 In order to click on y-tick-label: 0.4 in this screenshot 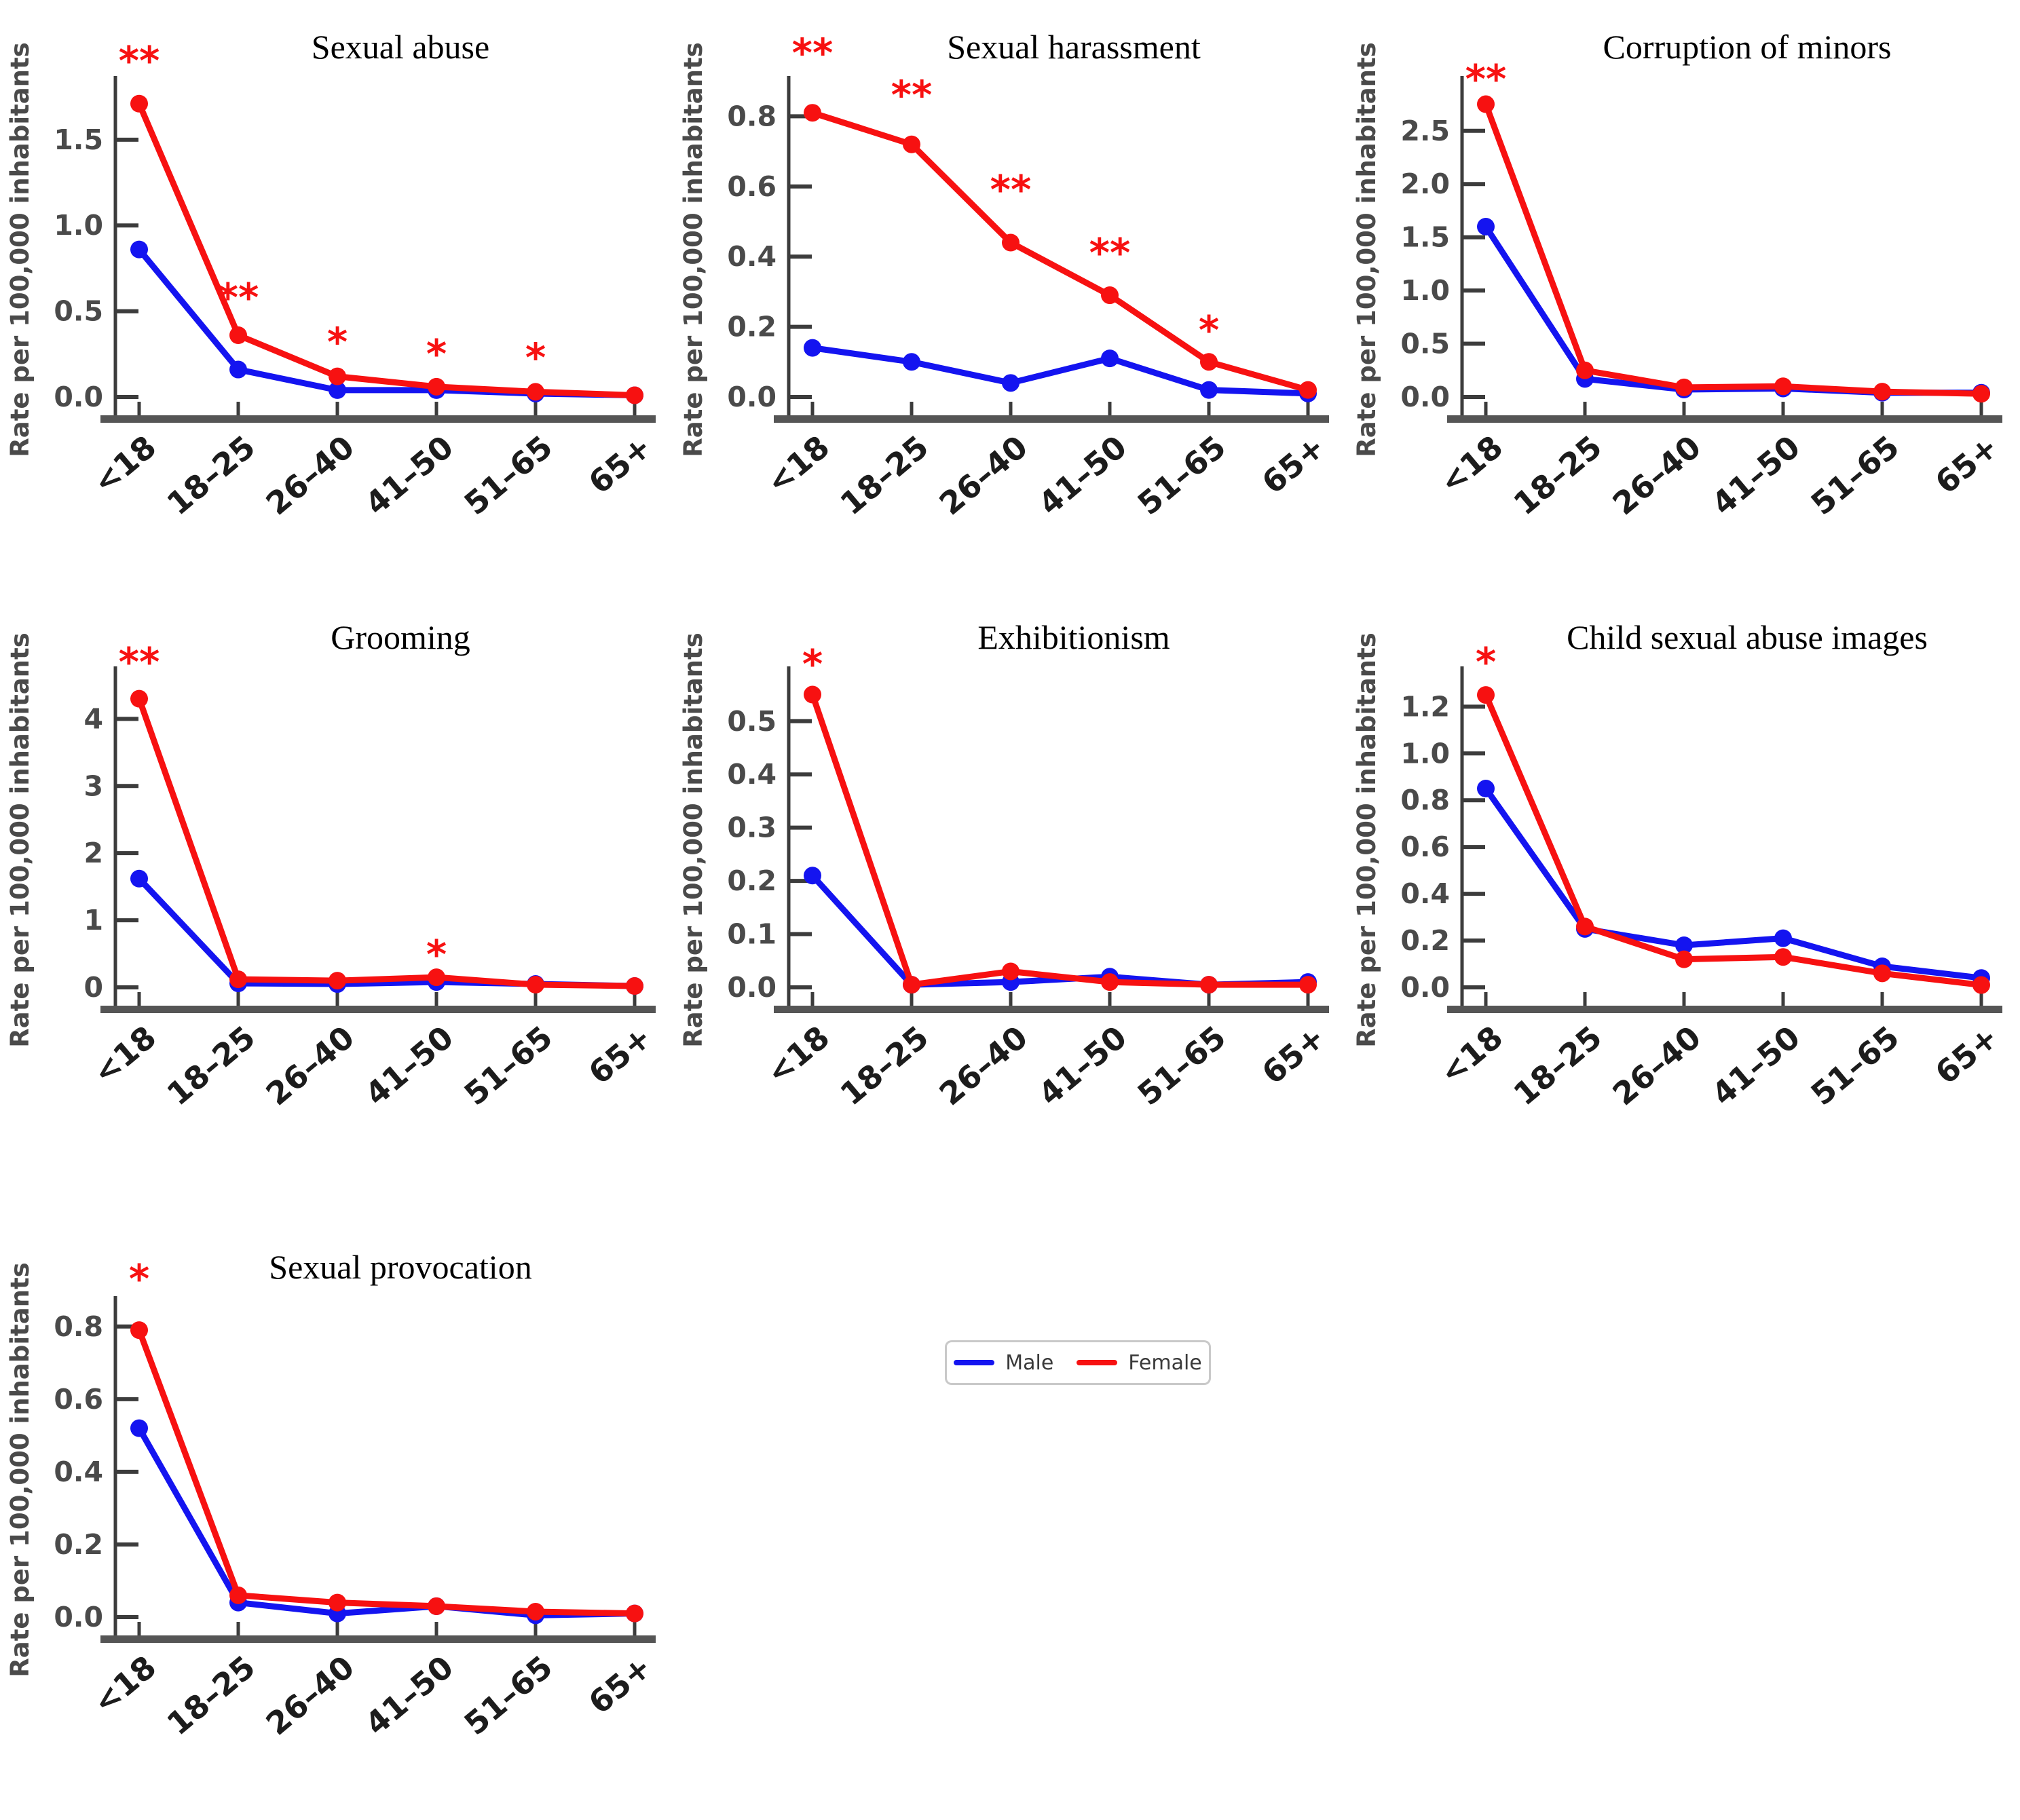, I will do `click(78, 1472)`.